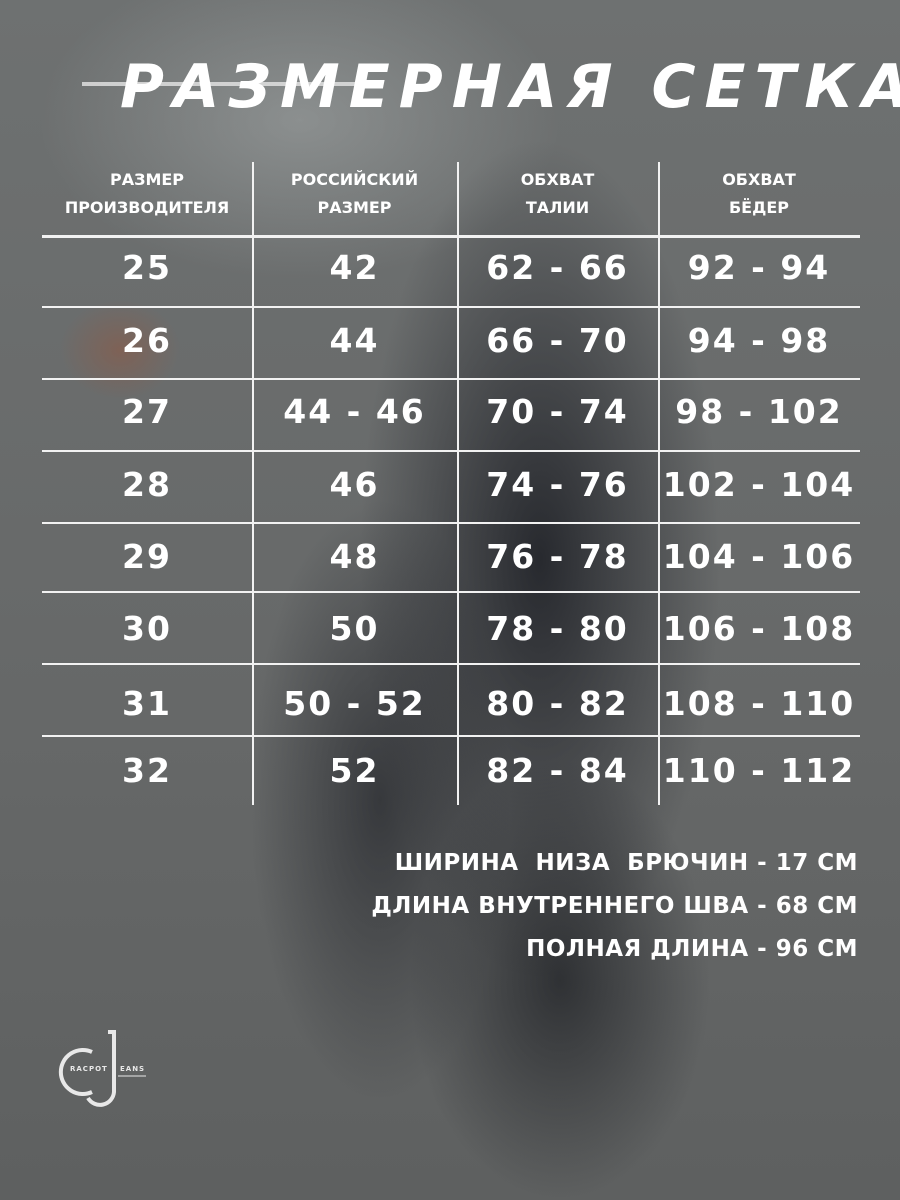  What do you see at coordinates (626, 863) in the screenshot?
I see `measurement-note: ШИРИНА НИЗА БРЮЧИН - 17 СМ` at bounding box center [626, 863].